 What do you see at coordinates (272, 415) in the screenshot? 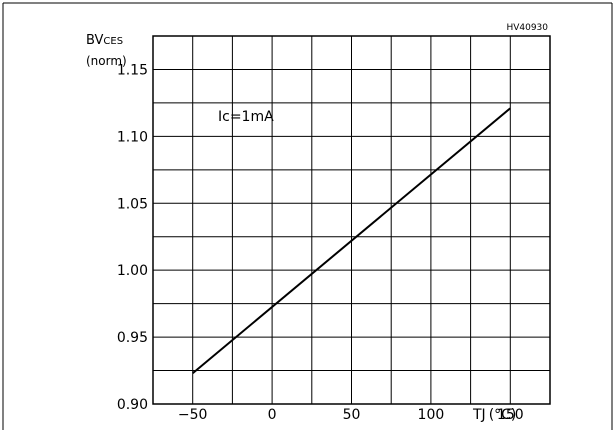
I see `x-tick-label: 0` at bounding box center [272, 415].